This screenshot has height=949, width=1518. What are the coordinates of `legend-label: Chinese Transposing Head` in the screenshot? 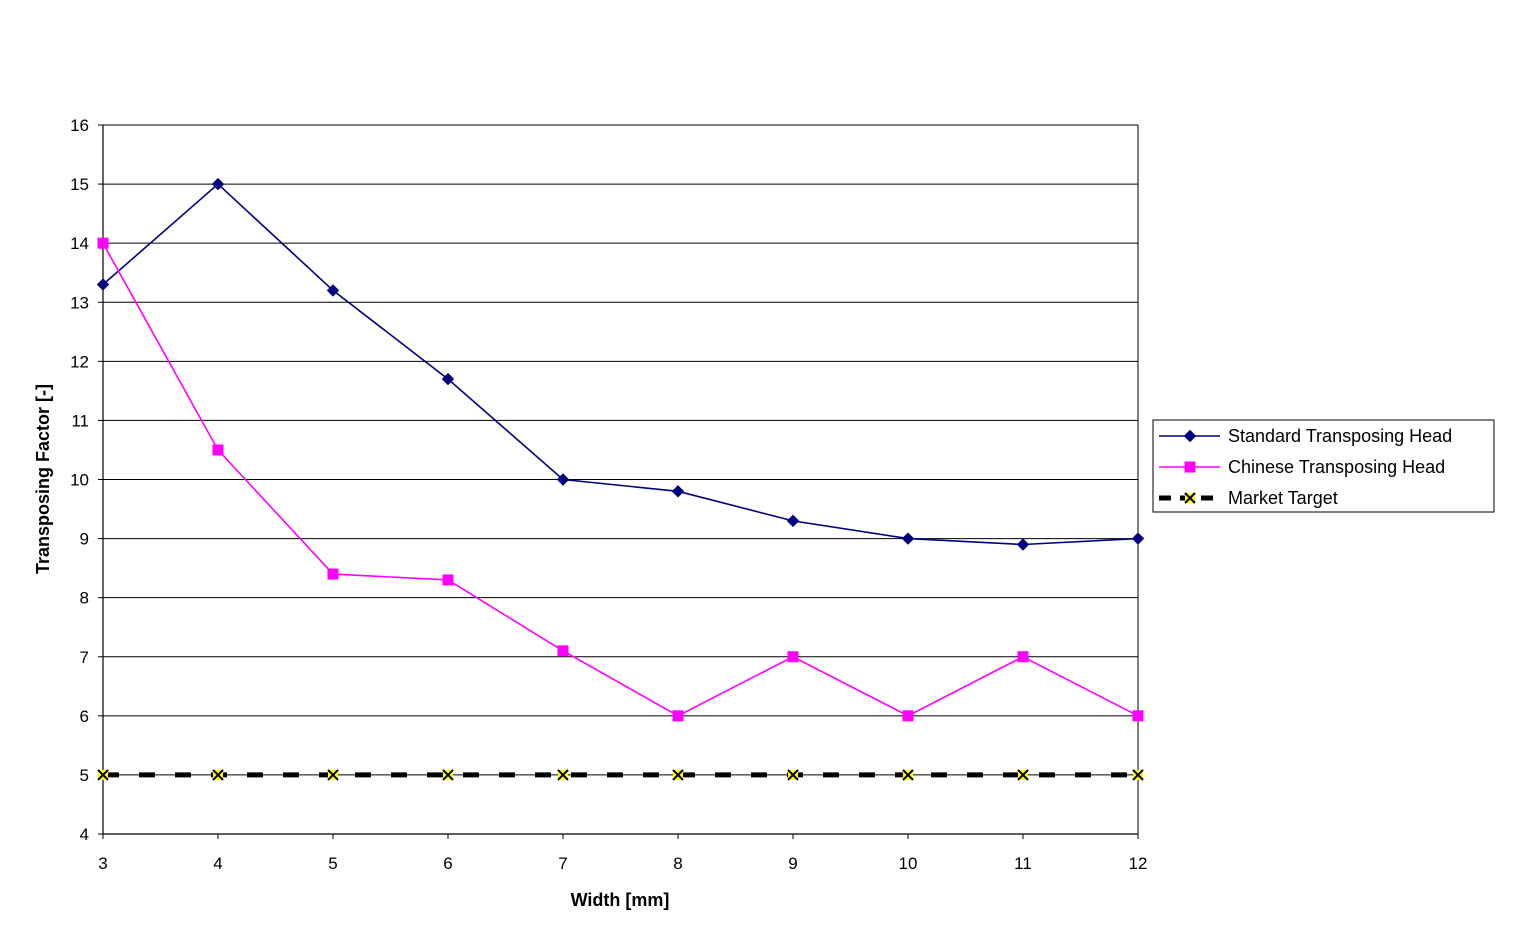 It's located at (1336, 467).